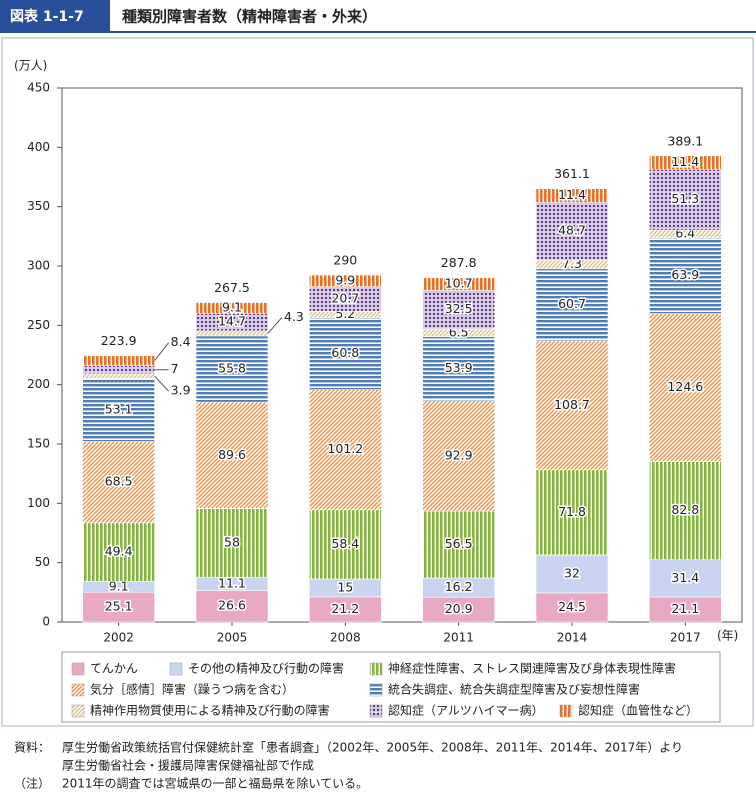 The image size is (756, 810). I want to click on data-label: 71.8, so click(572, 511).